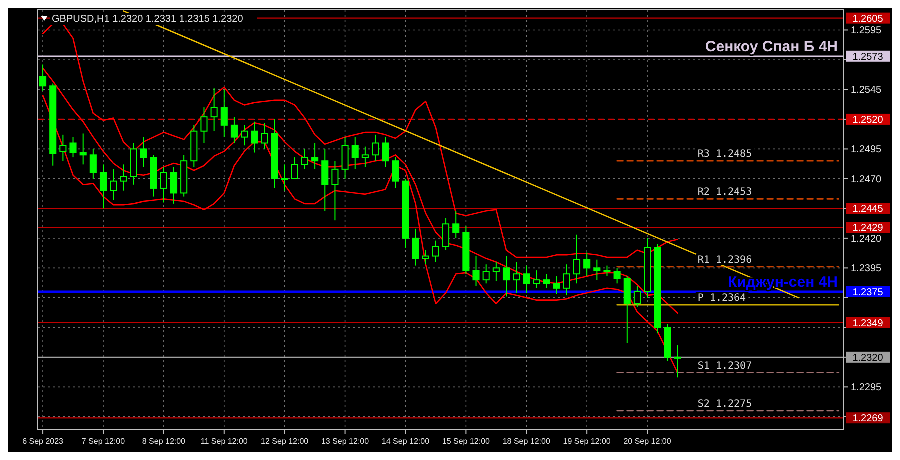  What do you see at coordinates (725, 154) in the screenshot?
I see `series-label: R3 1.2485` at bounding box center [725, 154].